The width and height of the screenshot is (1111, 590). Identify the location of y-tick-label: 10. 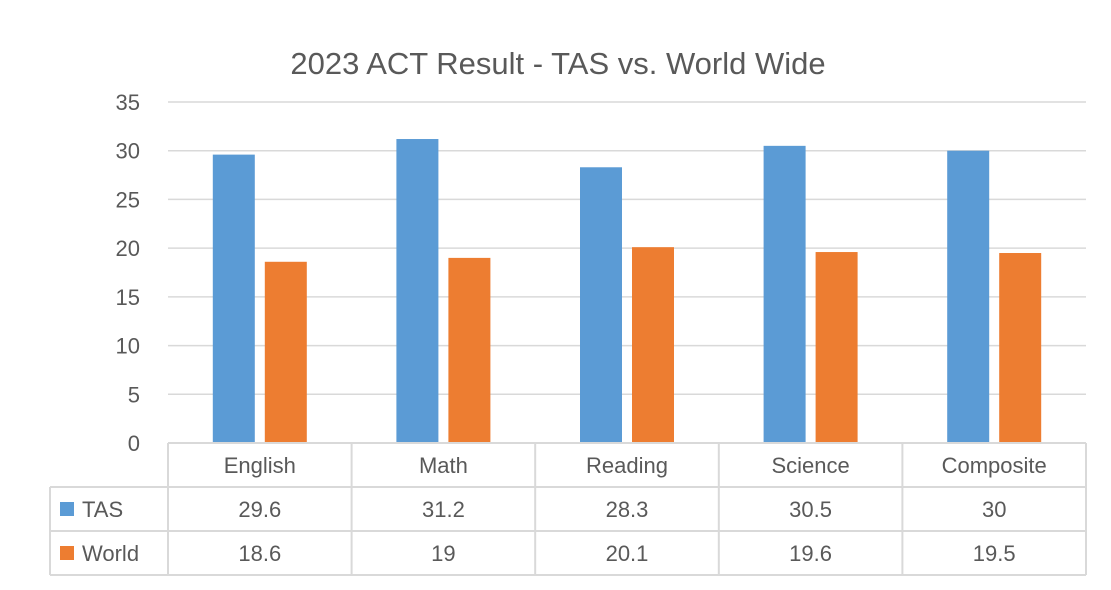
(128, 346).